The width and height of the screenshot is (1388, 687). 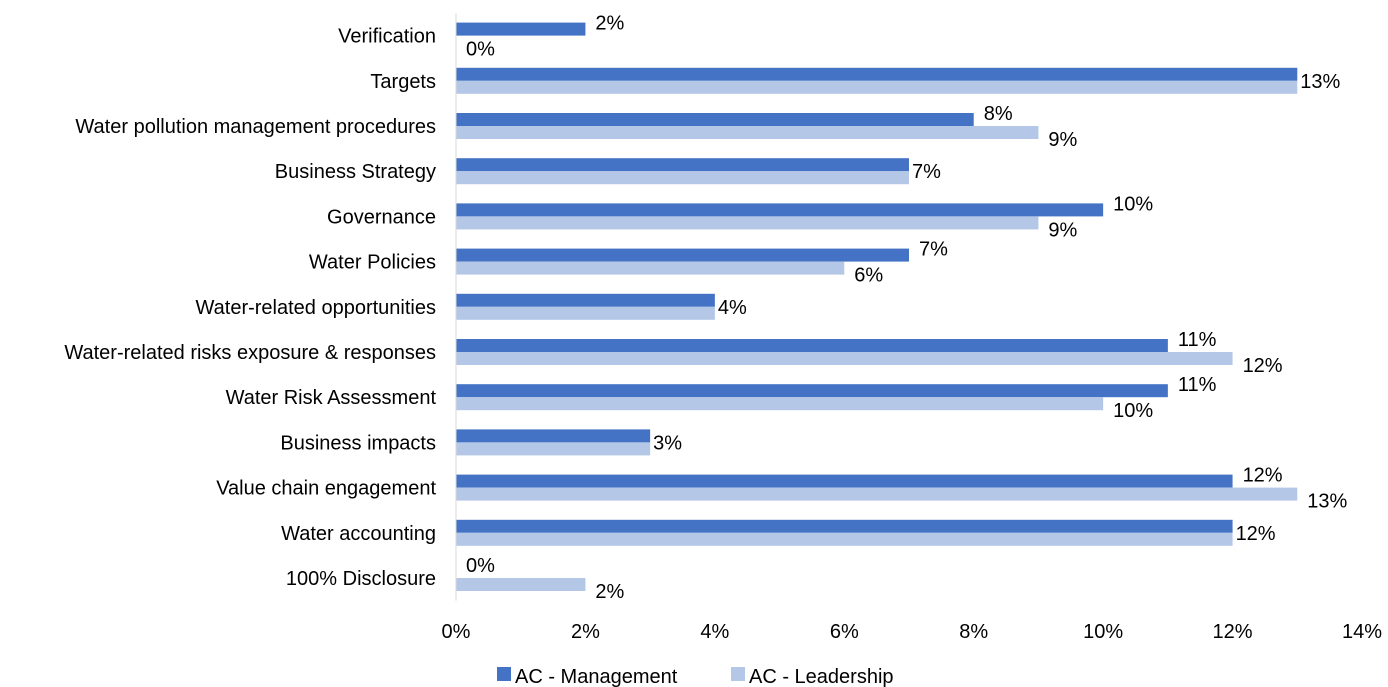 I want to click on x-tick-label: 4%, so click(x=714, y=632).